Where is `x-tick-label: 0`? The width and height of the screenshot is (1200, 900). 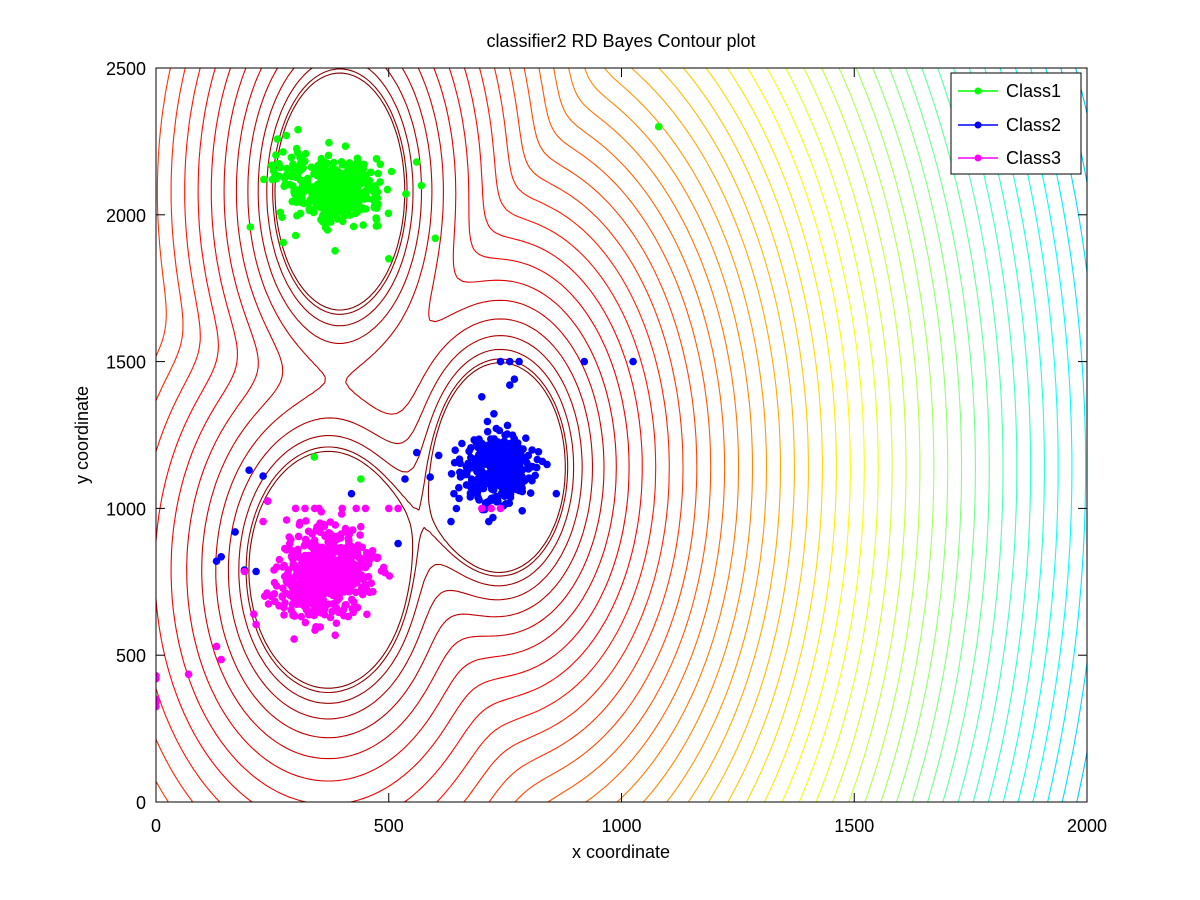 x-tick-label: 0 is located at coordinates (156, 826).